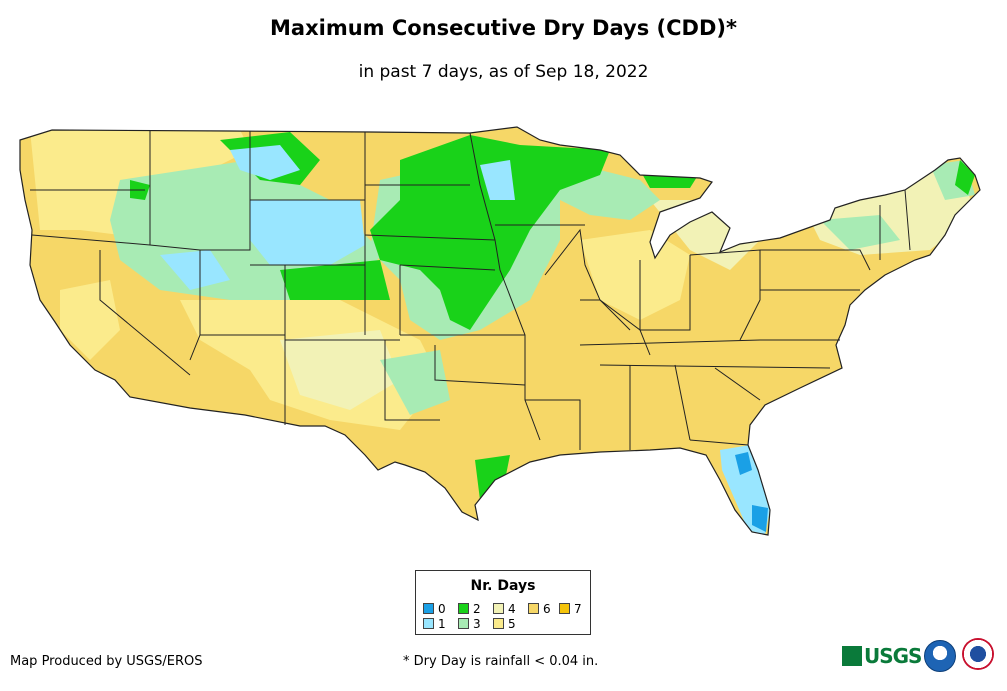 This screenshot has width=1007, height=691. What do you see at coordinates (442, 609) in the screenshot?
I see `legend-label-0: 0` at bounding box center [442, 609].